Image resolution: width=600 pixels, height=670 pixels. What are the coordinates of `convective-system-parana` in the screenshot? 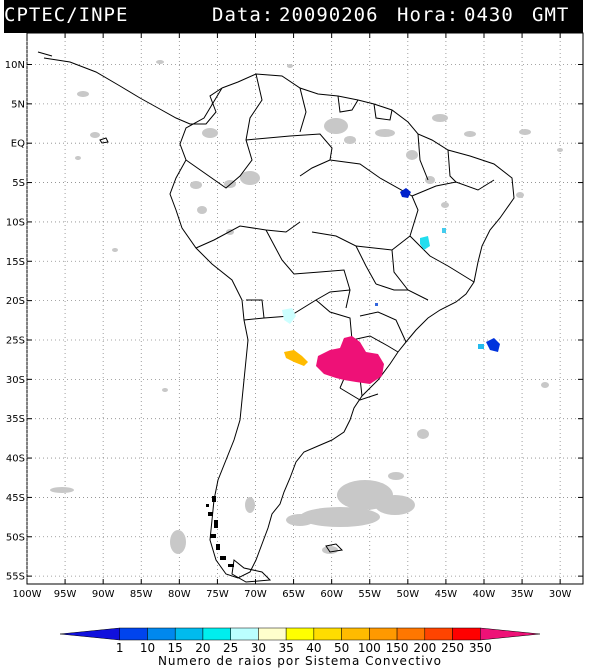 It's located at (376, 304).